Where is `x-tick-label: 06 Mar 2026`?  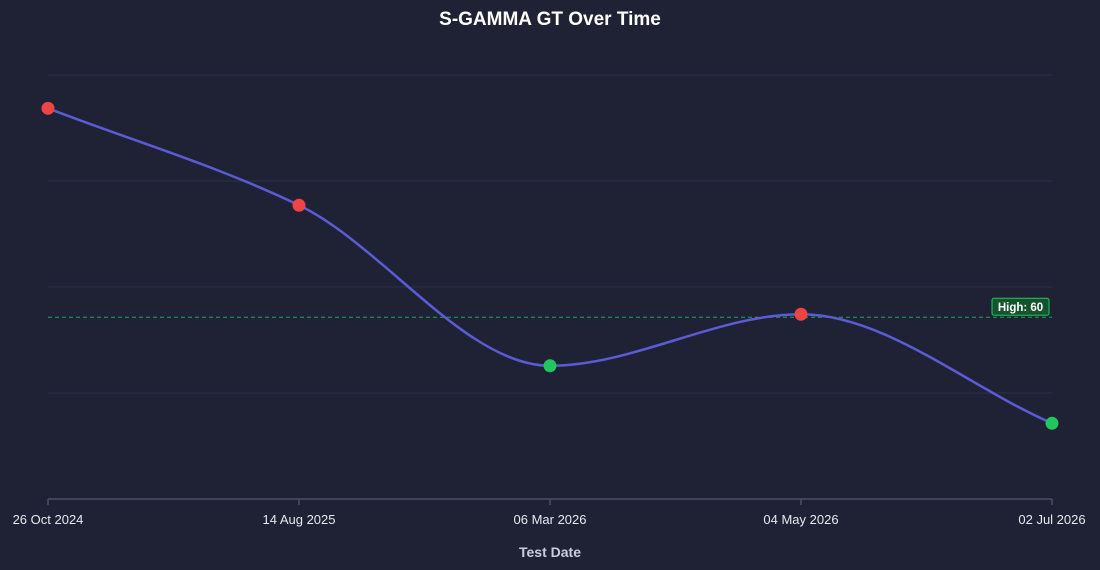 x-tick-label: 06 Mar 2026 is located at coordinates (550, 519).